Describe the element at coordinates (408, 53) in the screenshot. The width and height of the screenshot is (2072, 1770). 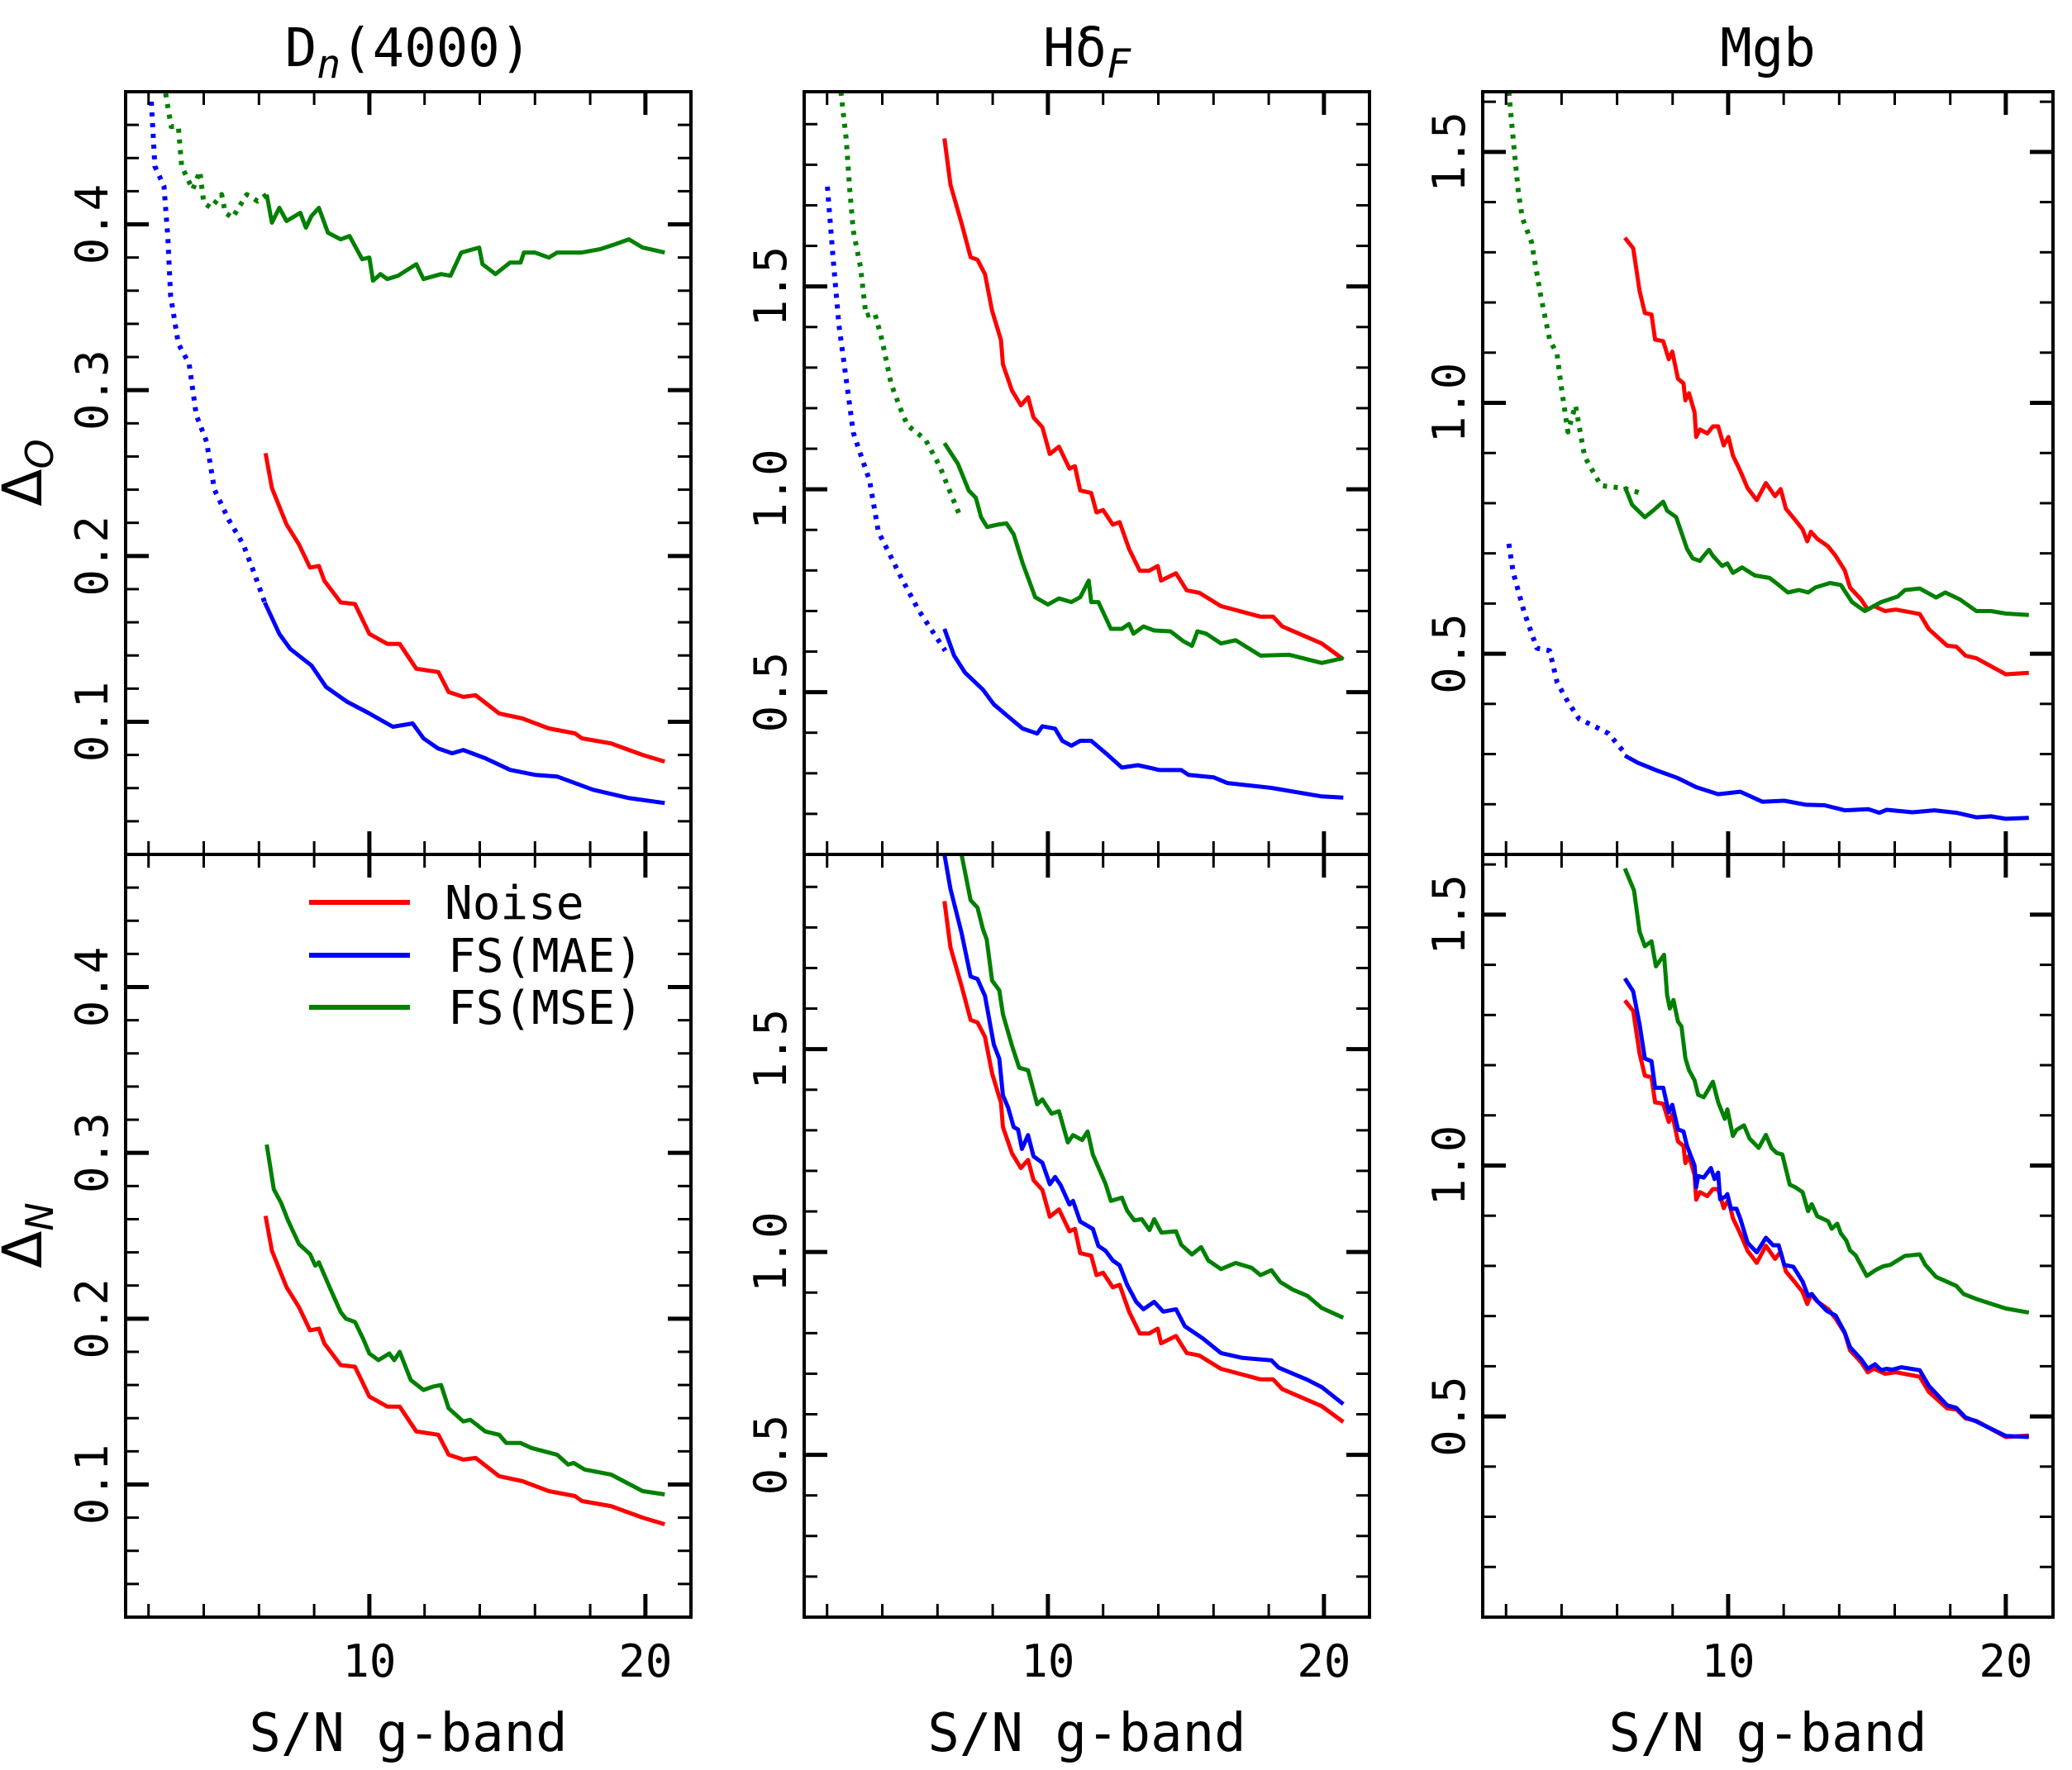
I see `title-dn4000: Dn(4000)` at that location.